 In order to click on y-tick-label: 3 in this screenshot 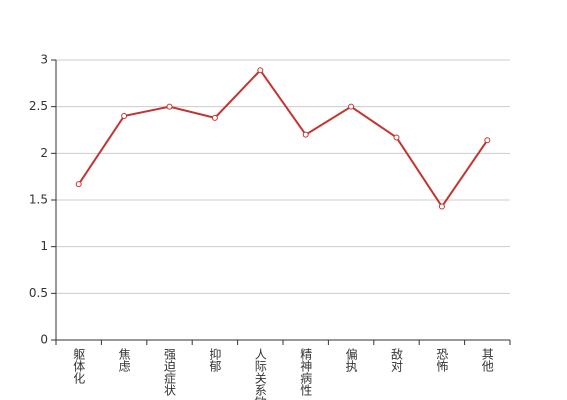, I will do `click(44, 60)`.